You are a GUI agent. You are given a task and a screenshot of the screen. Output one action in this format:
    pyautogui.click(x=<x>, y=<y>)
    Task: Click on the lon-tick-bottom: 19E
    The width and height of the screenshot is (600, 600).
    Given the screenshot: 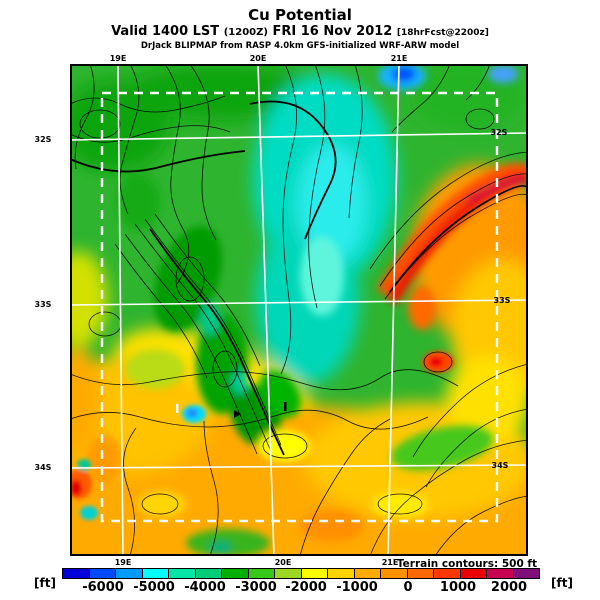 What is the action you would take?
    pyautogui.click(x=123, y=562)
    